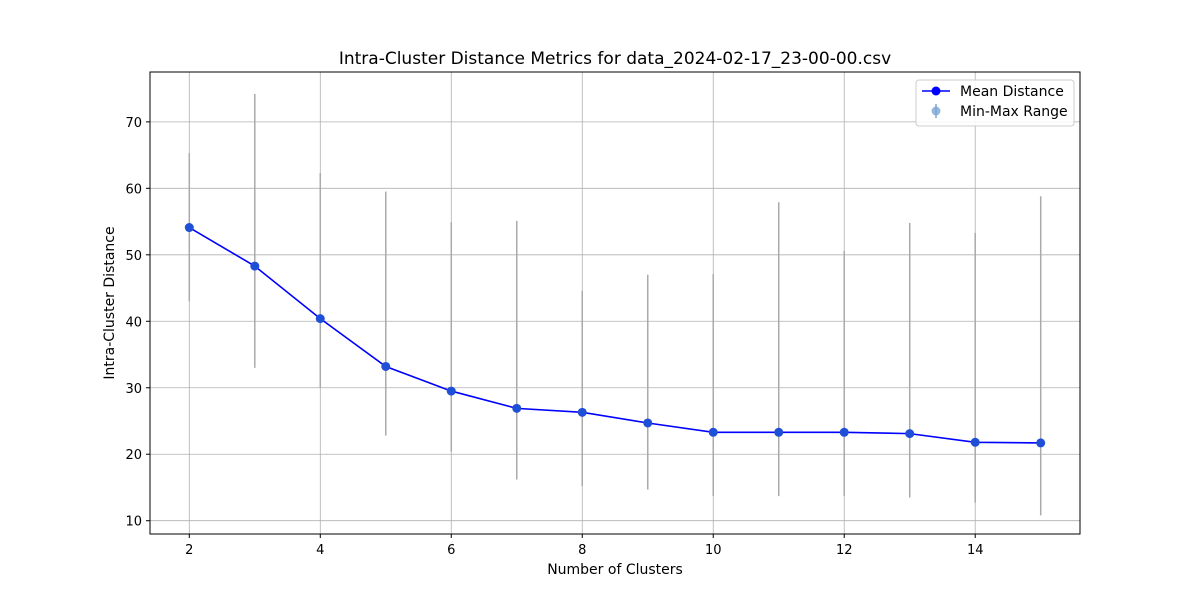 This screenshot has width=1200, height=600. Describe the element at coordinates (133, 455) in the screenshot. I see `y-tick-label: 20` at that location.